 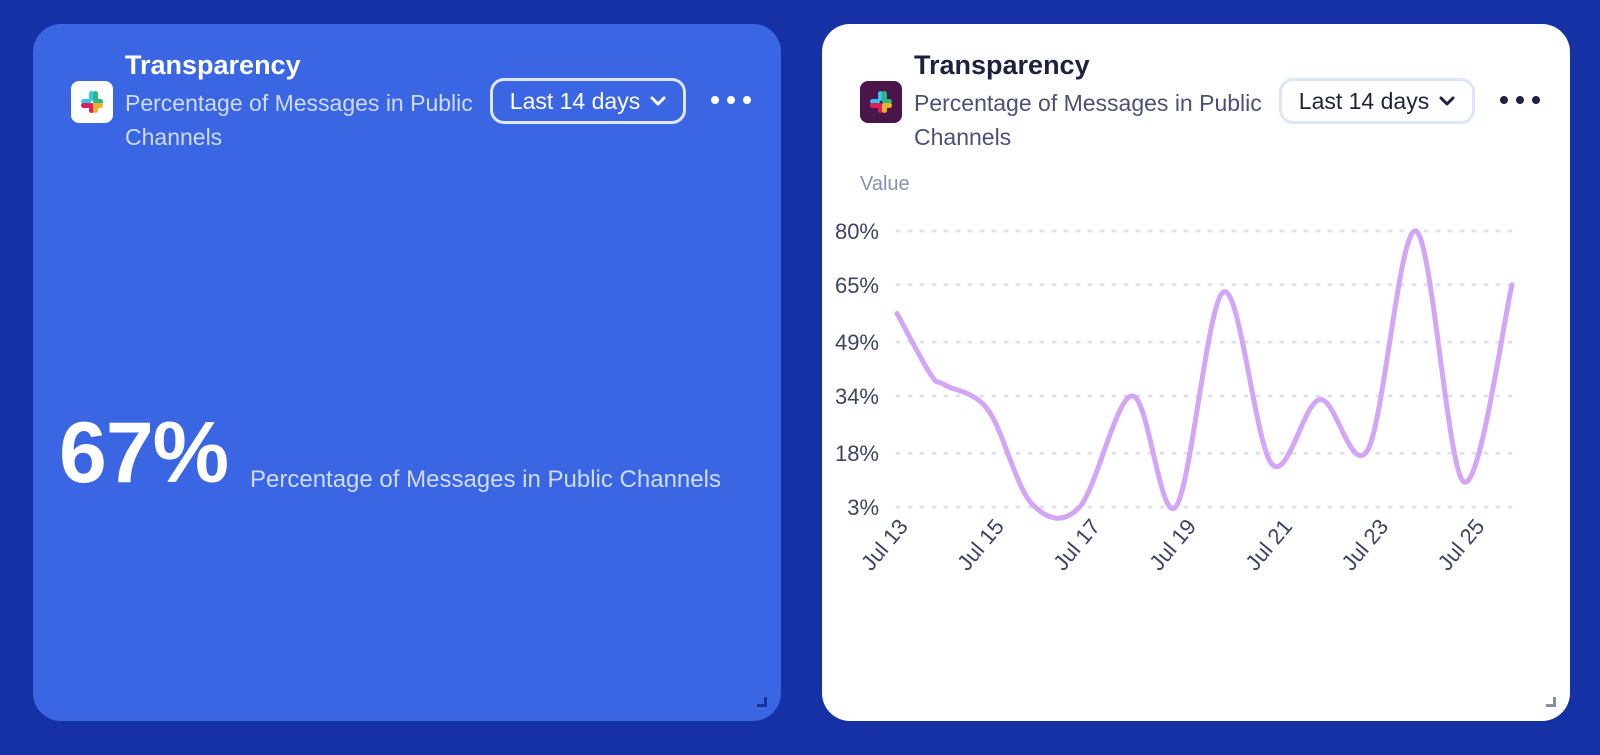 What do you see at coordinates (885, 184) in the screenshot?
I see `y-axis-label: Value` at bounding box center [885, 184].